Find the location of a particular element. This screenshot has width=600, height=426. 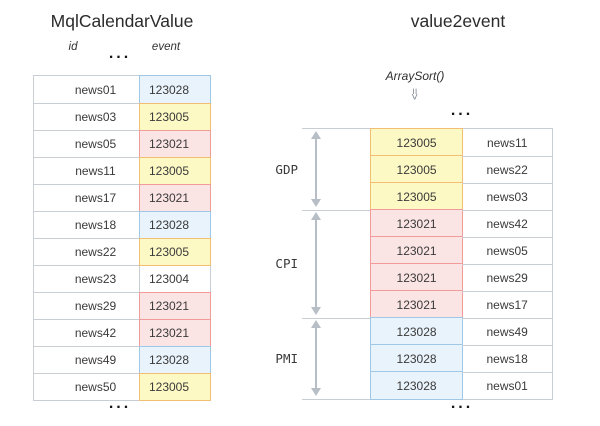

table-row: 123021 news42 is located at coordinates (427, 223).